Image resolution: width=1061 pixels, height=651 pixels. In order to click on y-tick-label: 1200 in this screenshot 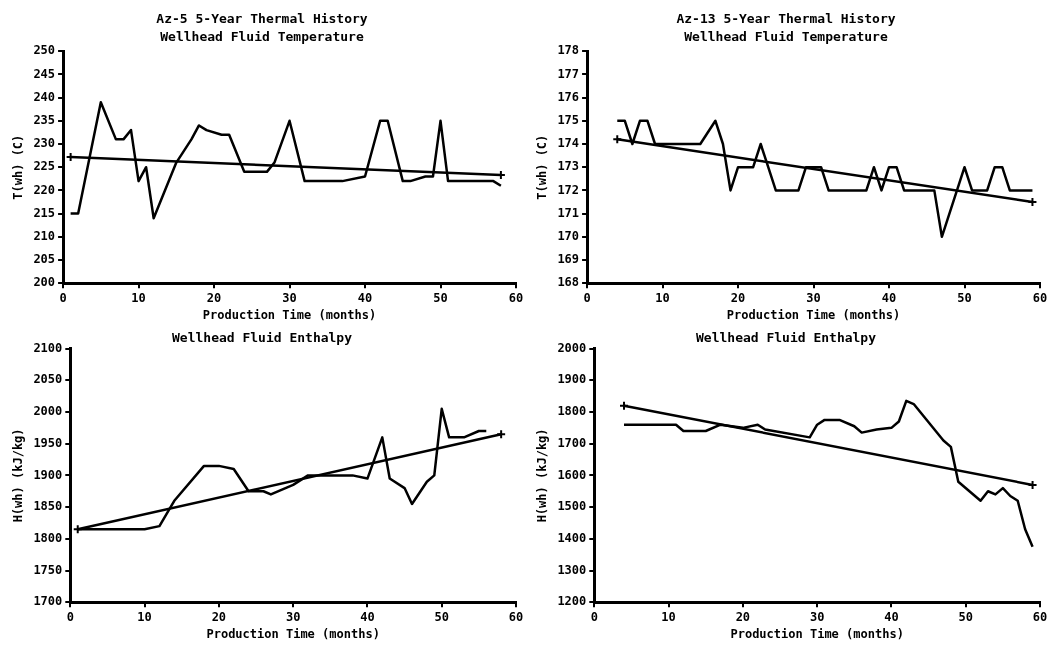, I will do `click(572, 601)`.